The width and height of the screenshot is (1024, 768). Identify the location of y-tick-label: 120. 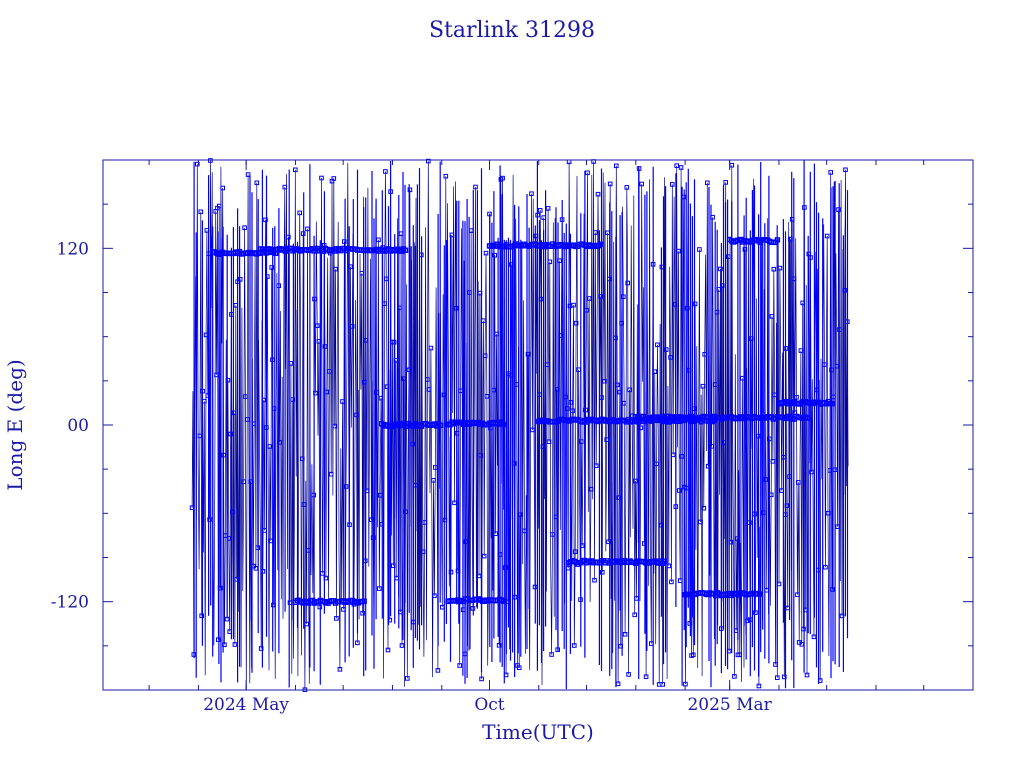
(73, 249).